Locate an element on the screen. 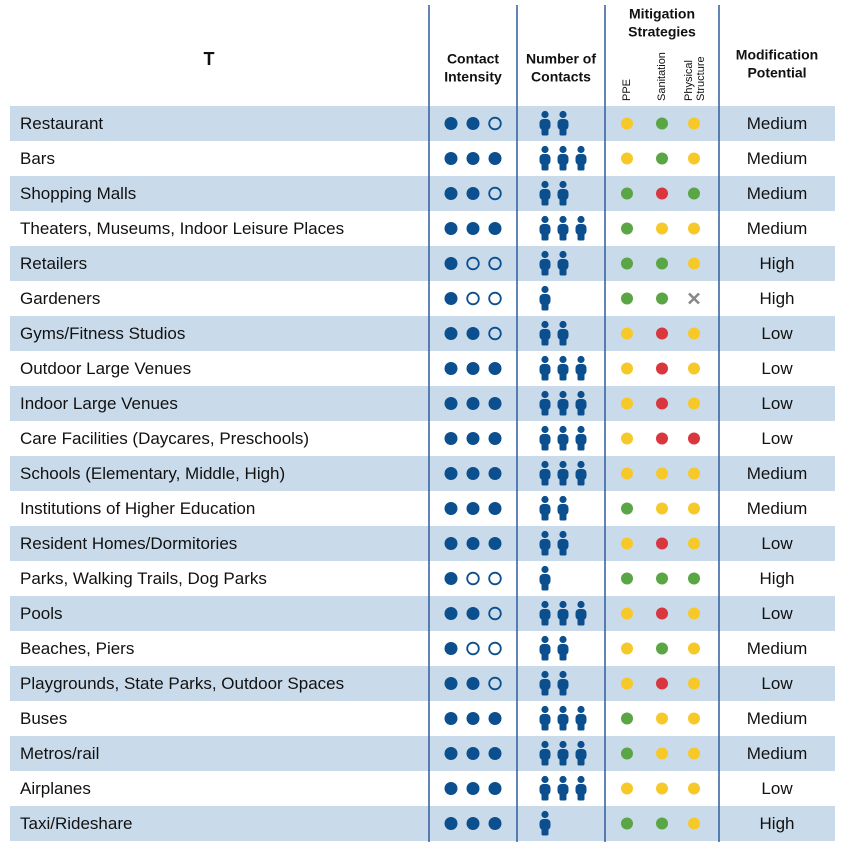  row-type: Bars is located at coordinates (37, 158).